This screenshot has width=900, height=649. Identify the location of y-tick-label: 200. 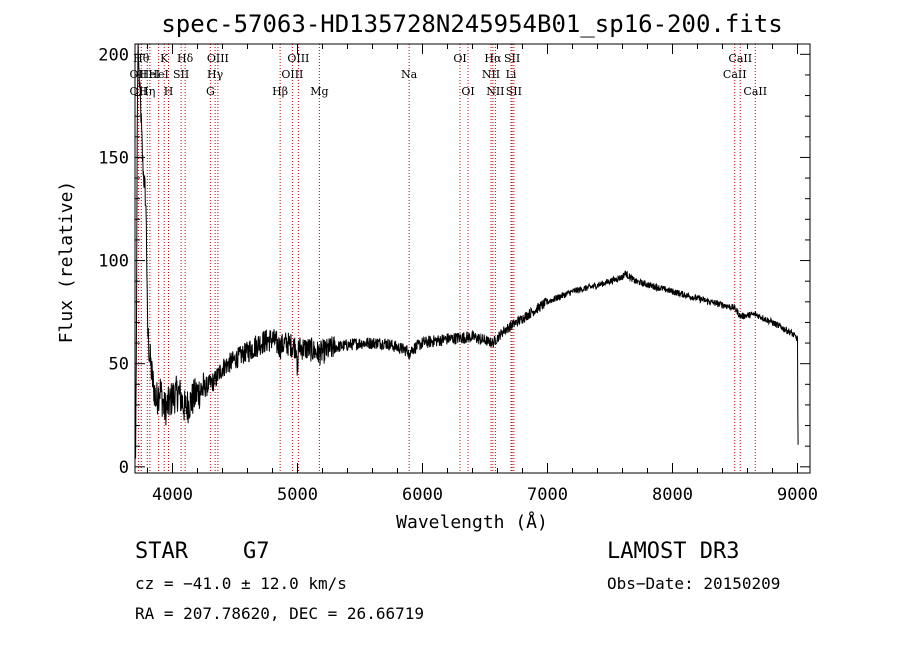
(113, 55).